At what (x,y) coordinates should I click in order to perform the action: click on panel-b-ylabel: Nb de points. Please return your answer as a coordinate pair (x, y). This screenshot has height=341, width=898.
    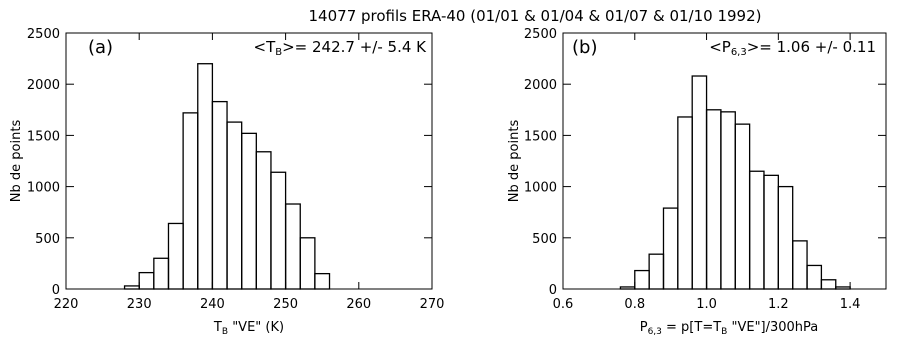
    Looking at the image, I should click on (514, 161).